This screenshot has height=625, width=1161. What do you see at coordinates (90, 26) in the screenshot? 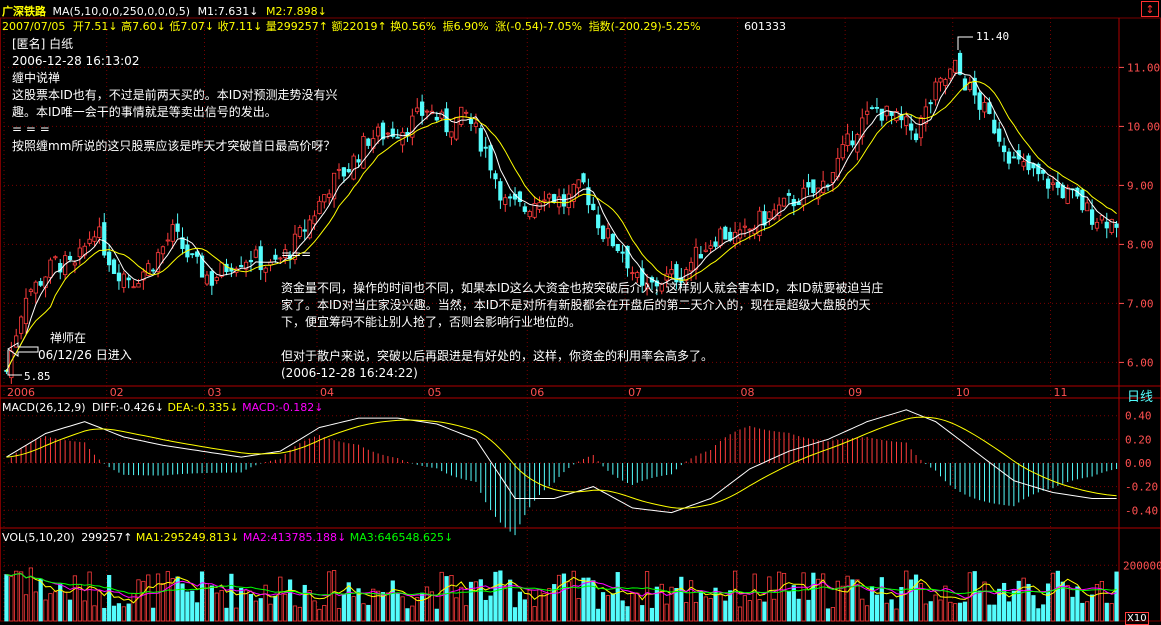
I see `quote-open: 开7.51` at bounding box center [90, 26].